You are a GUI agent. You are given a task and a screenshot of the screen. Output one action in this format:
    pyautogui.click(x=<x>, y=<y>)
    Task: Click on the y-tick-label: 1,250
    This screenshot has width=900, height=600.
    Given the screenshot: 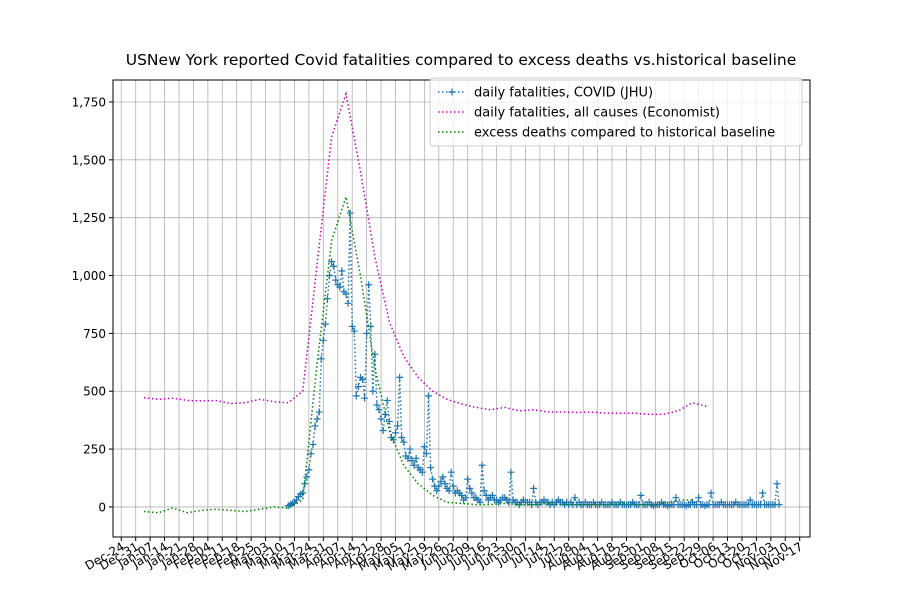 What is the action you would take?
    pyautogui.click(x=89, y=218)
    